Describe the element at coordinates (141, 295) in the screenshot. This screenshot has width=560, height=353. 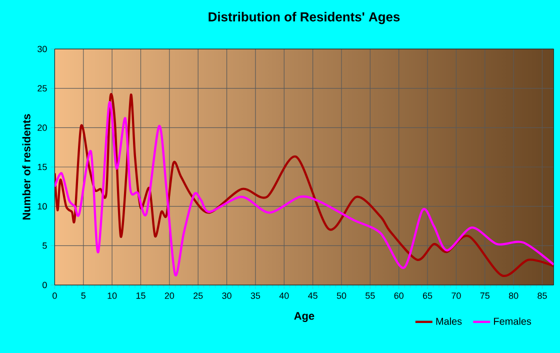
I see `x-tick-label: 15` at that location.